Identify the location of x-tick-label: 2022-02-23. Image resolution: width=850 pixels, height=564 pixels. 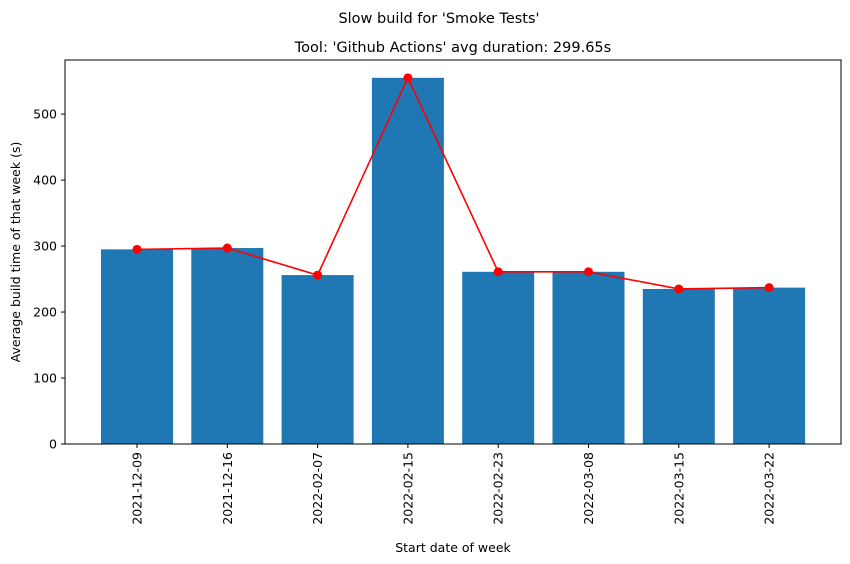
(498, 488).